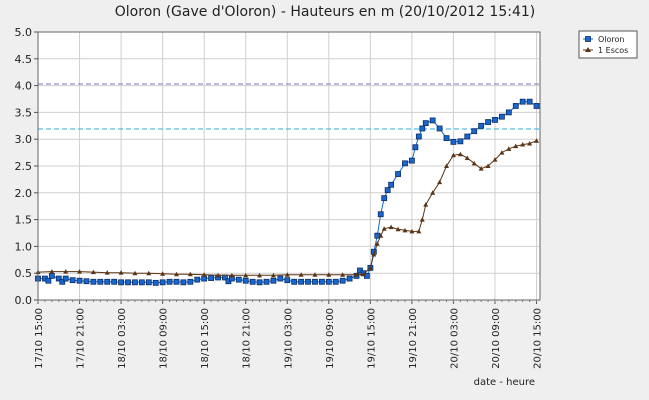  Describe the element at coordinates (371, 338) in the screenshot. I see `x-tick-label: 19/10 15:00` at that location.